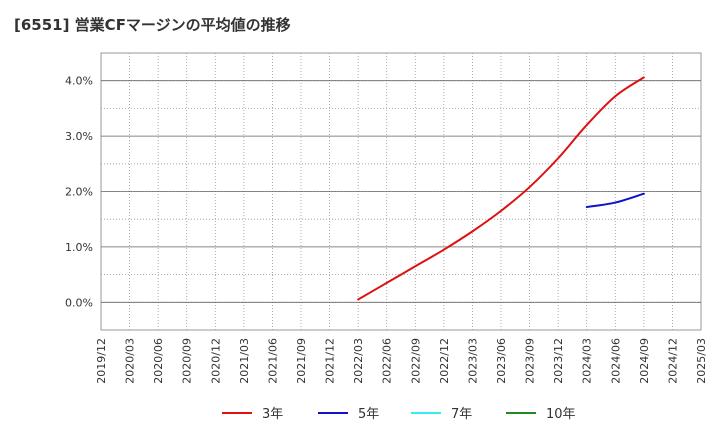 Image resolution: width=720 pixels, height=440 pixels. I want to click on x-tick-label: 2021/12, so click(330, 361).